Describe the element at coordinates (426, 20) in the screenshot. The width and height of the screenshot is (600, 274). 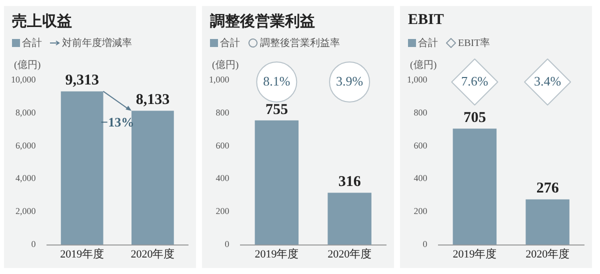
I see `chart-title: EBIT` at that location.